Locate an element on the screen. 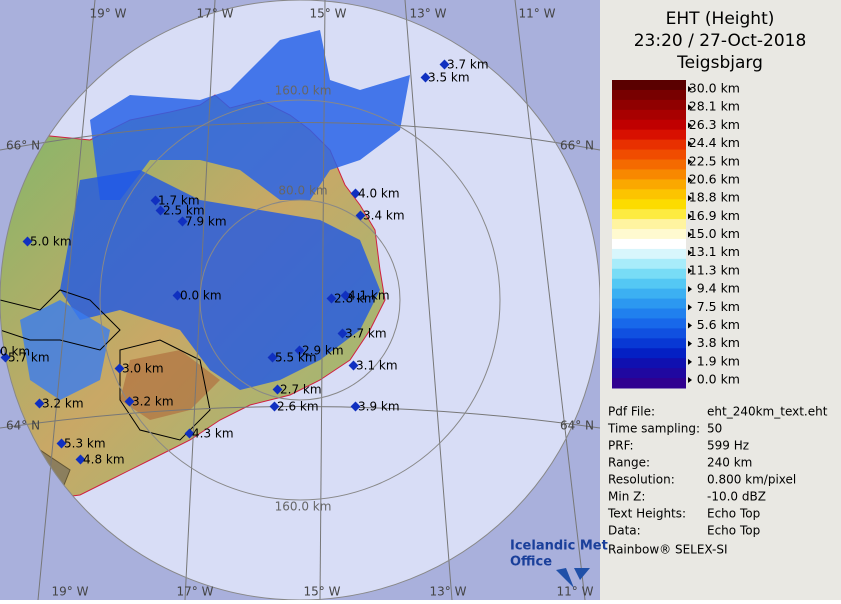  echo-top-label: 5.5 km is located at coordinates (296, 358).